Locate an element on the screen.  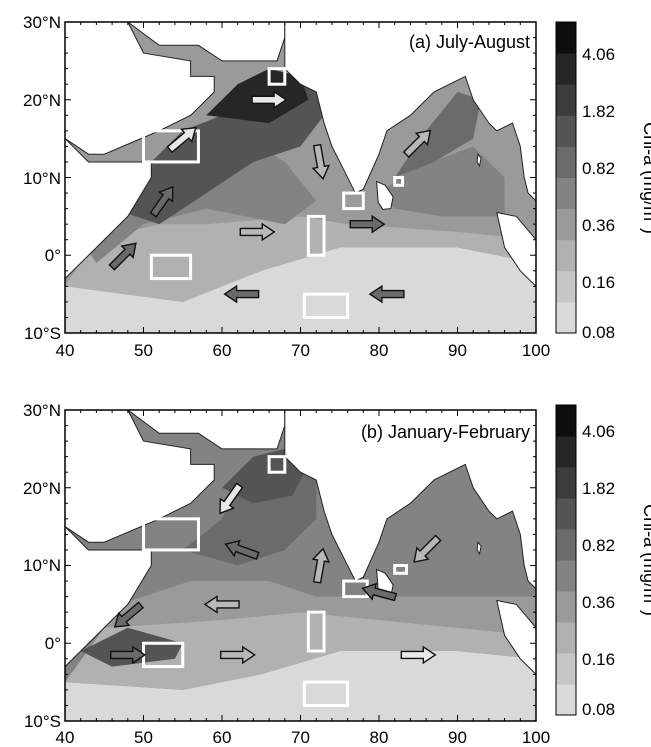
panel-b-y-axis: 30°N 20°N 10°N 0° 10°S is located at coordinates (42, 566).